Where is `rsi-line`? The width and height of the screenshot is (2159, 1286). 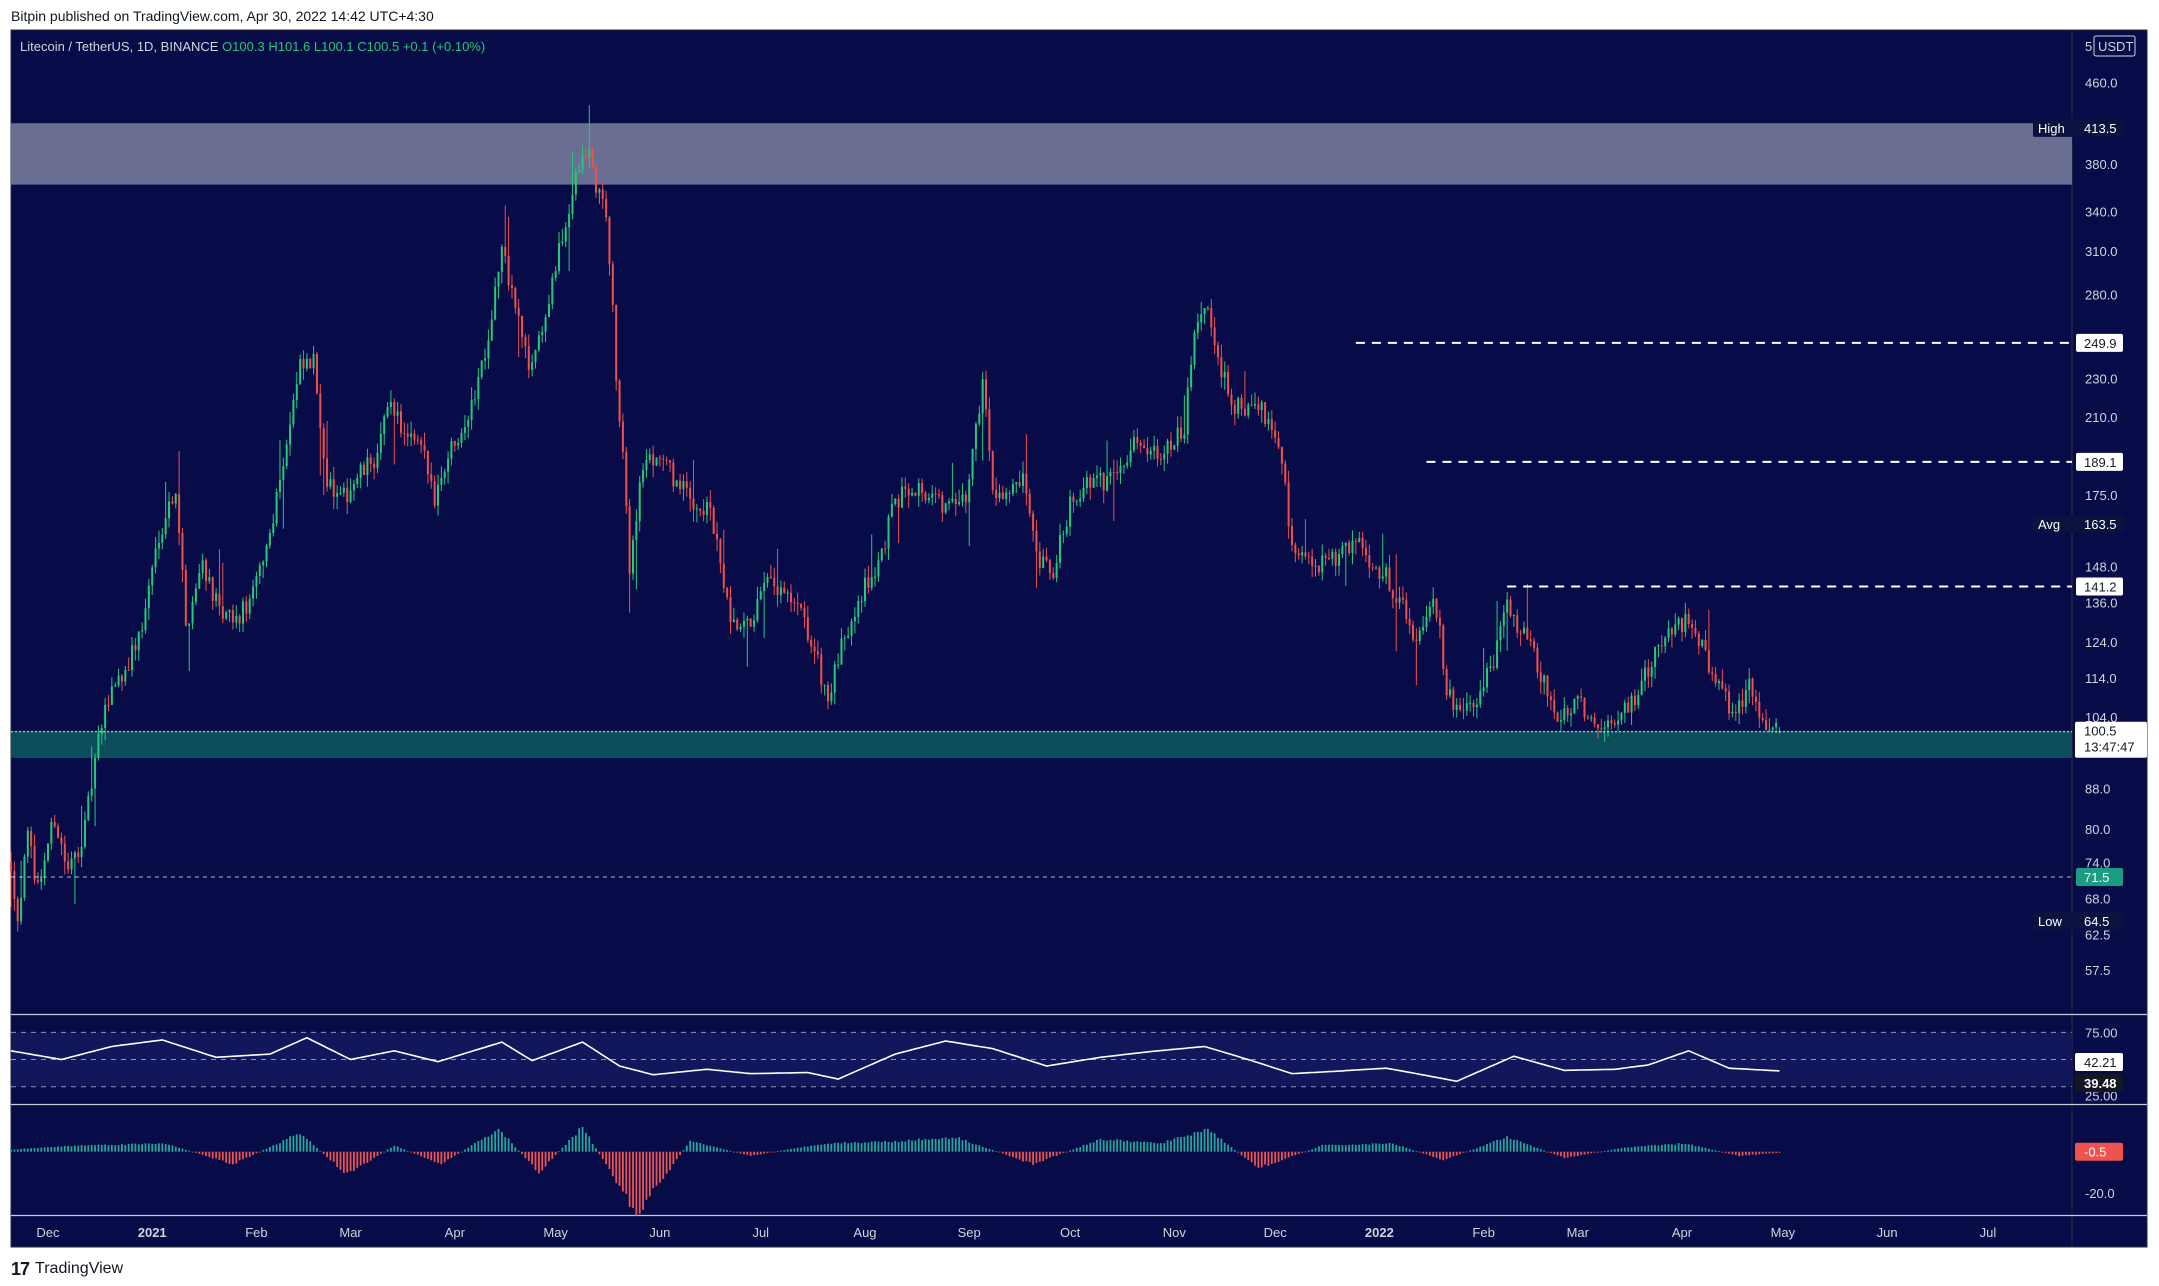
rsi-line is located at coordinates (895, 1059).